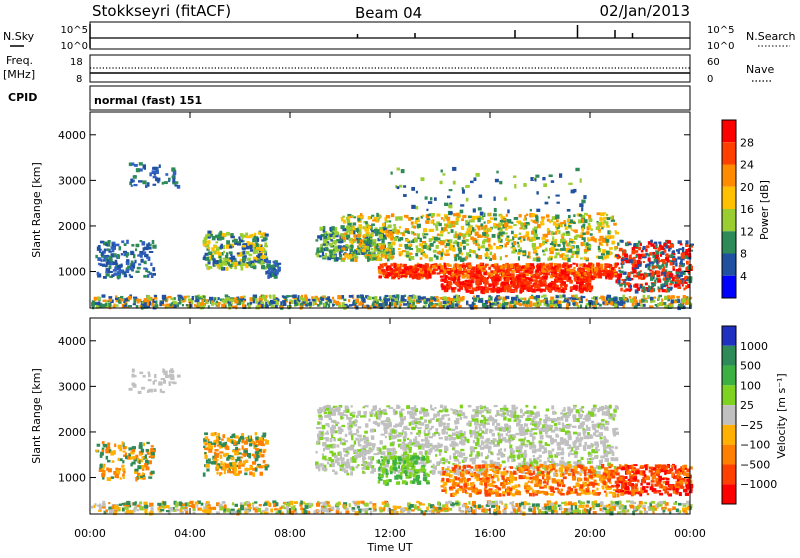 This screenshot has width=800, height=558. Describe the element at coordinates (743, 276) in the screenshot. I see `power-cbar-tick: 4` at that location.